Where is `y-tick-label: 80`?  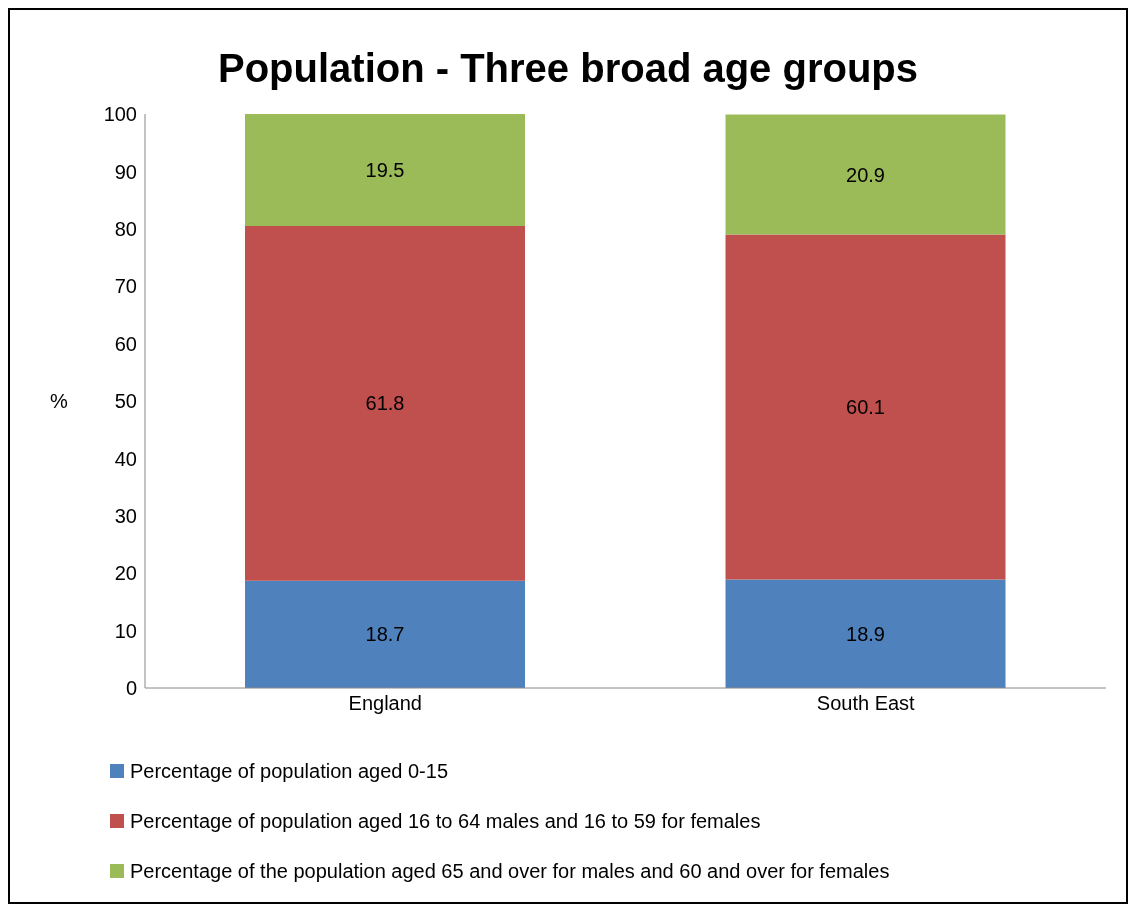
y-tick-label: 80 is located at coordinates (125, 228).